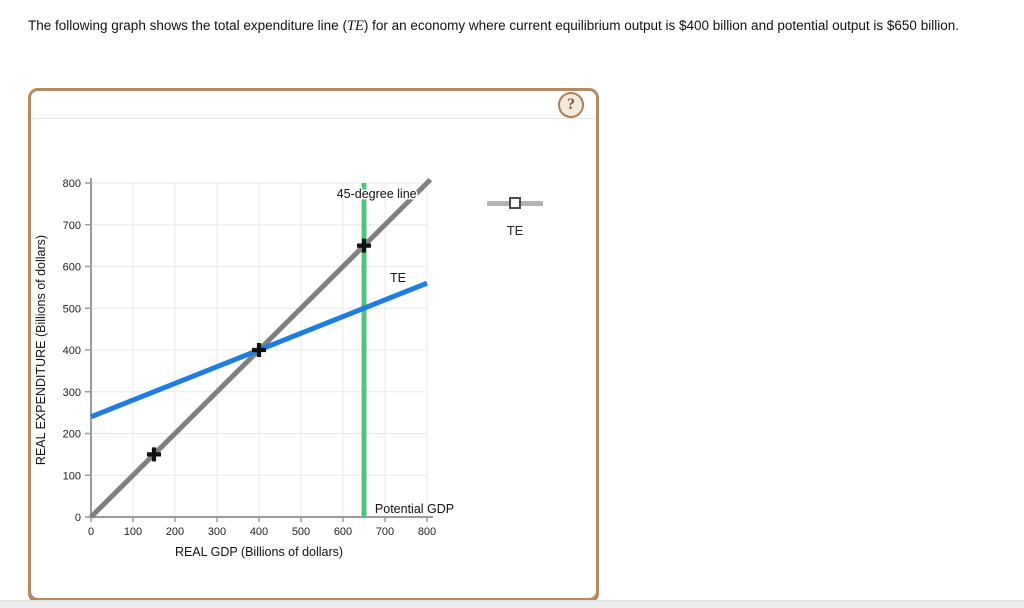  I want to click on y-tick-label: 200, so click(72, 435).